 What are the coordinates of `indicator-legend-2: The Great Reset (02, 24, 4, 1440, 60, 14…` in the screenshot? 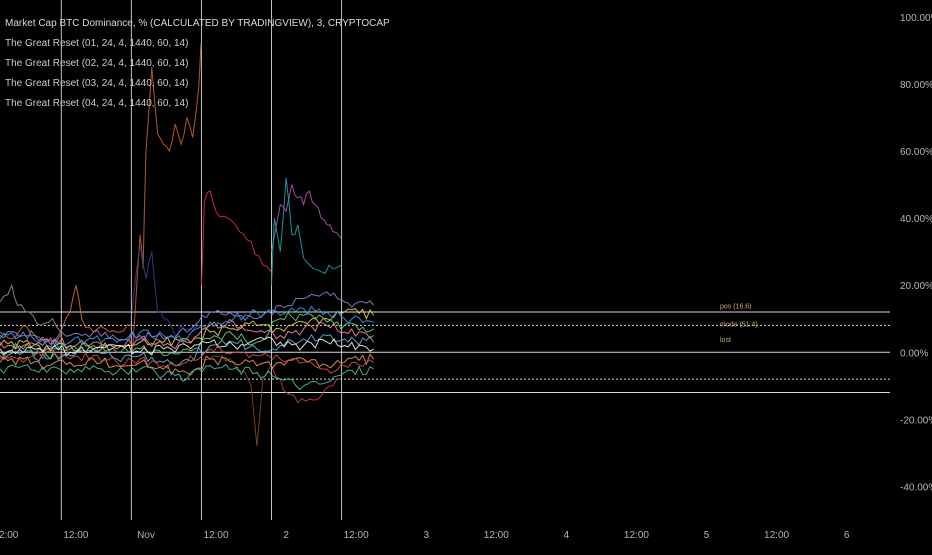 It's located at (97, 63).